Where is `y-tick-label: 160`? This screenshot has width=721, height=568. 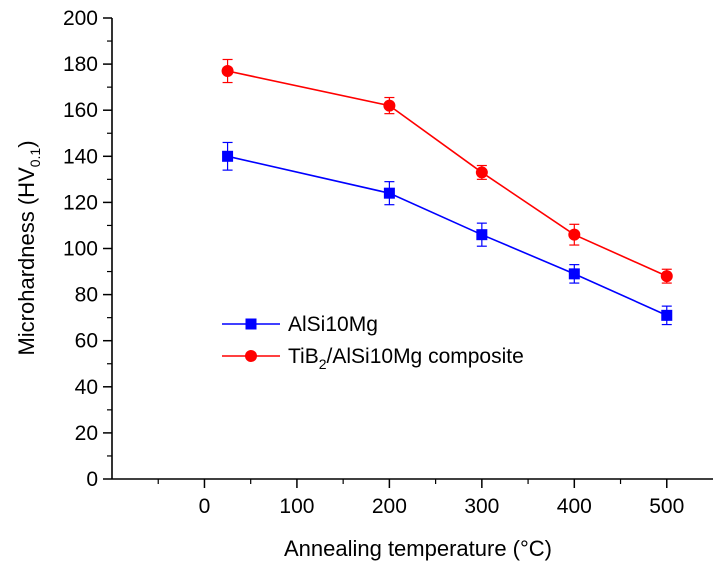
y-tick-label: 160 is located at coordinates (80, 110).